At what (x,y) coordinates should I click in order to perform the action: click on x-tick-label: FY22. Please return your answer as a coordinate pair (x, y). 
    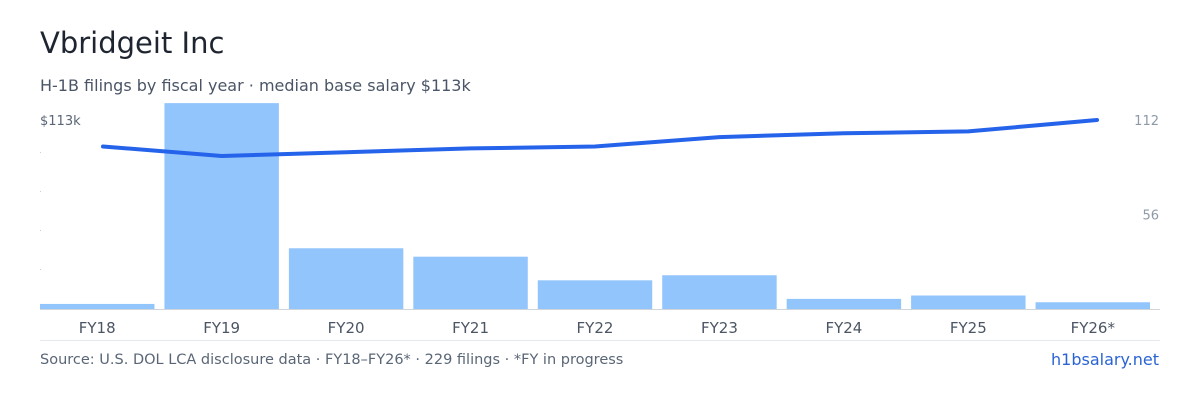
    Looking at the image, I should click on (595, 328).